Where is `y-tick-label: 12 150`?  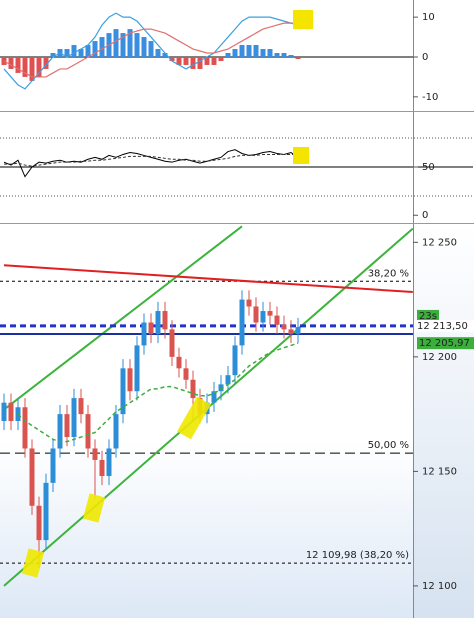
y-tick-label: 12 150 is located at coordinates (439, 471).